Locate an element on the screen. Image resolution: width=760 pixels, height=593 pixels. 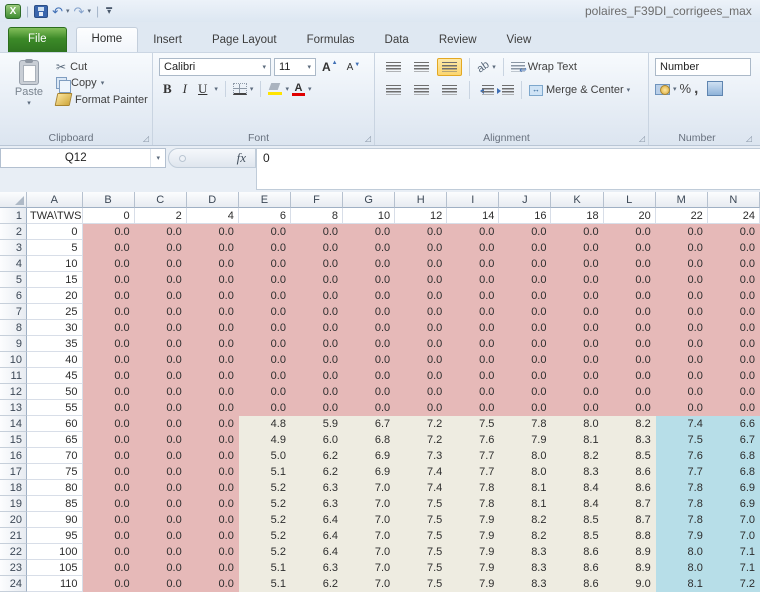
tab-page-layout: Page Layout is located at coordinates (244, 40).